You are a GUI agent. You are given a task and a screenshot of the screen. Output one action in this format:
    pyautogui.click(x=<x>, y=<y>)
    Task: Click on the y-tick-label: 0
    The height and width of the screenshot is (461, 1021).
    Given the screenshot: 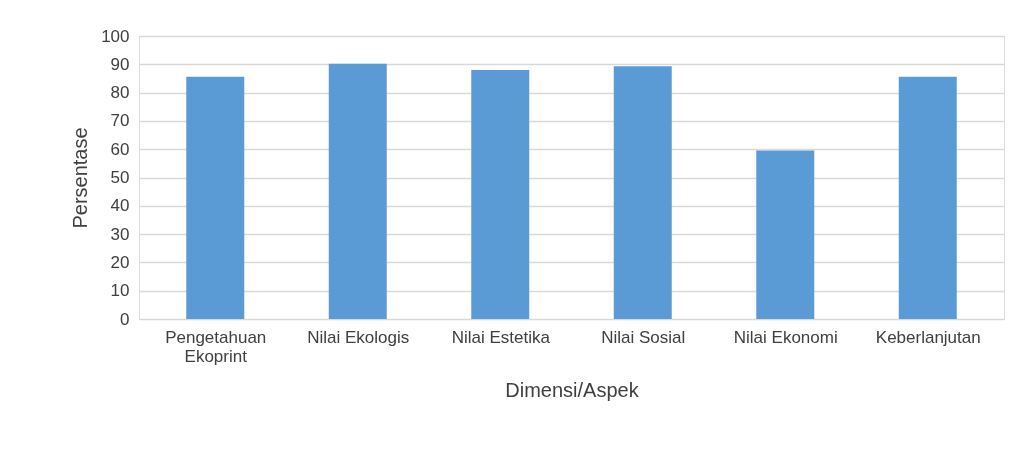 What is the action you would take?
    pyautogui.click(x=125, y=319)
    